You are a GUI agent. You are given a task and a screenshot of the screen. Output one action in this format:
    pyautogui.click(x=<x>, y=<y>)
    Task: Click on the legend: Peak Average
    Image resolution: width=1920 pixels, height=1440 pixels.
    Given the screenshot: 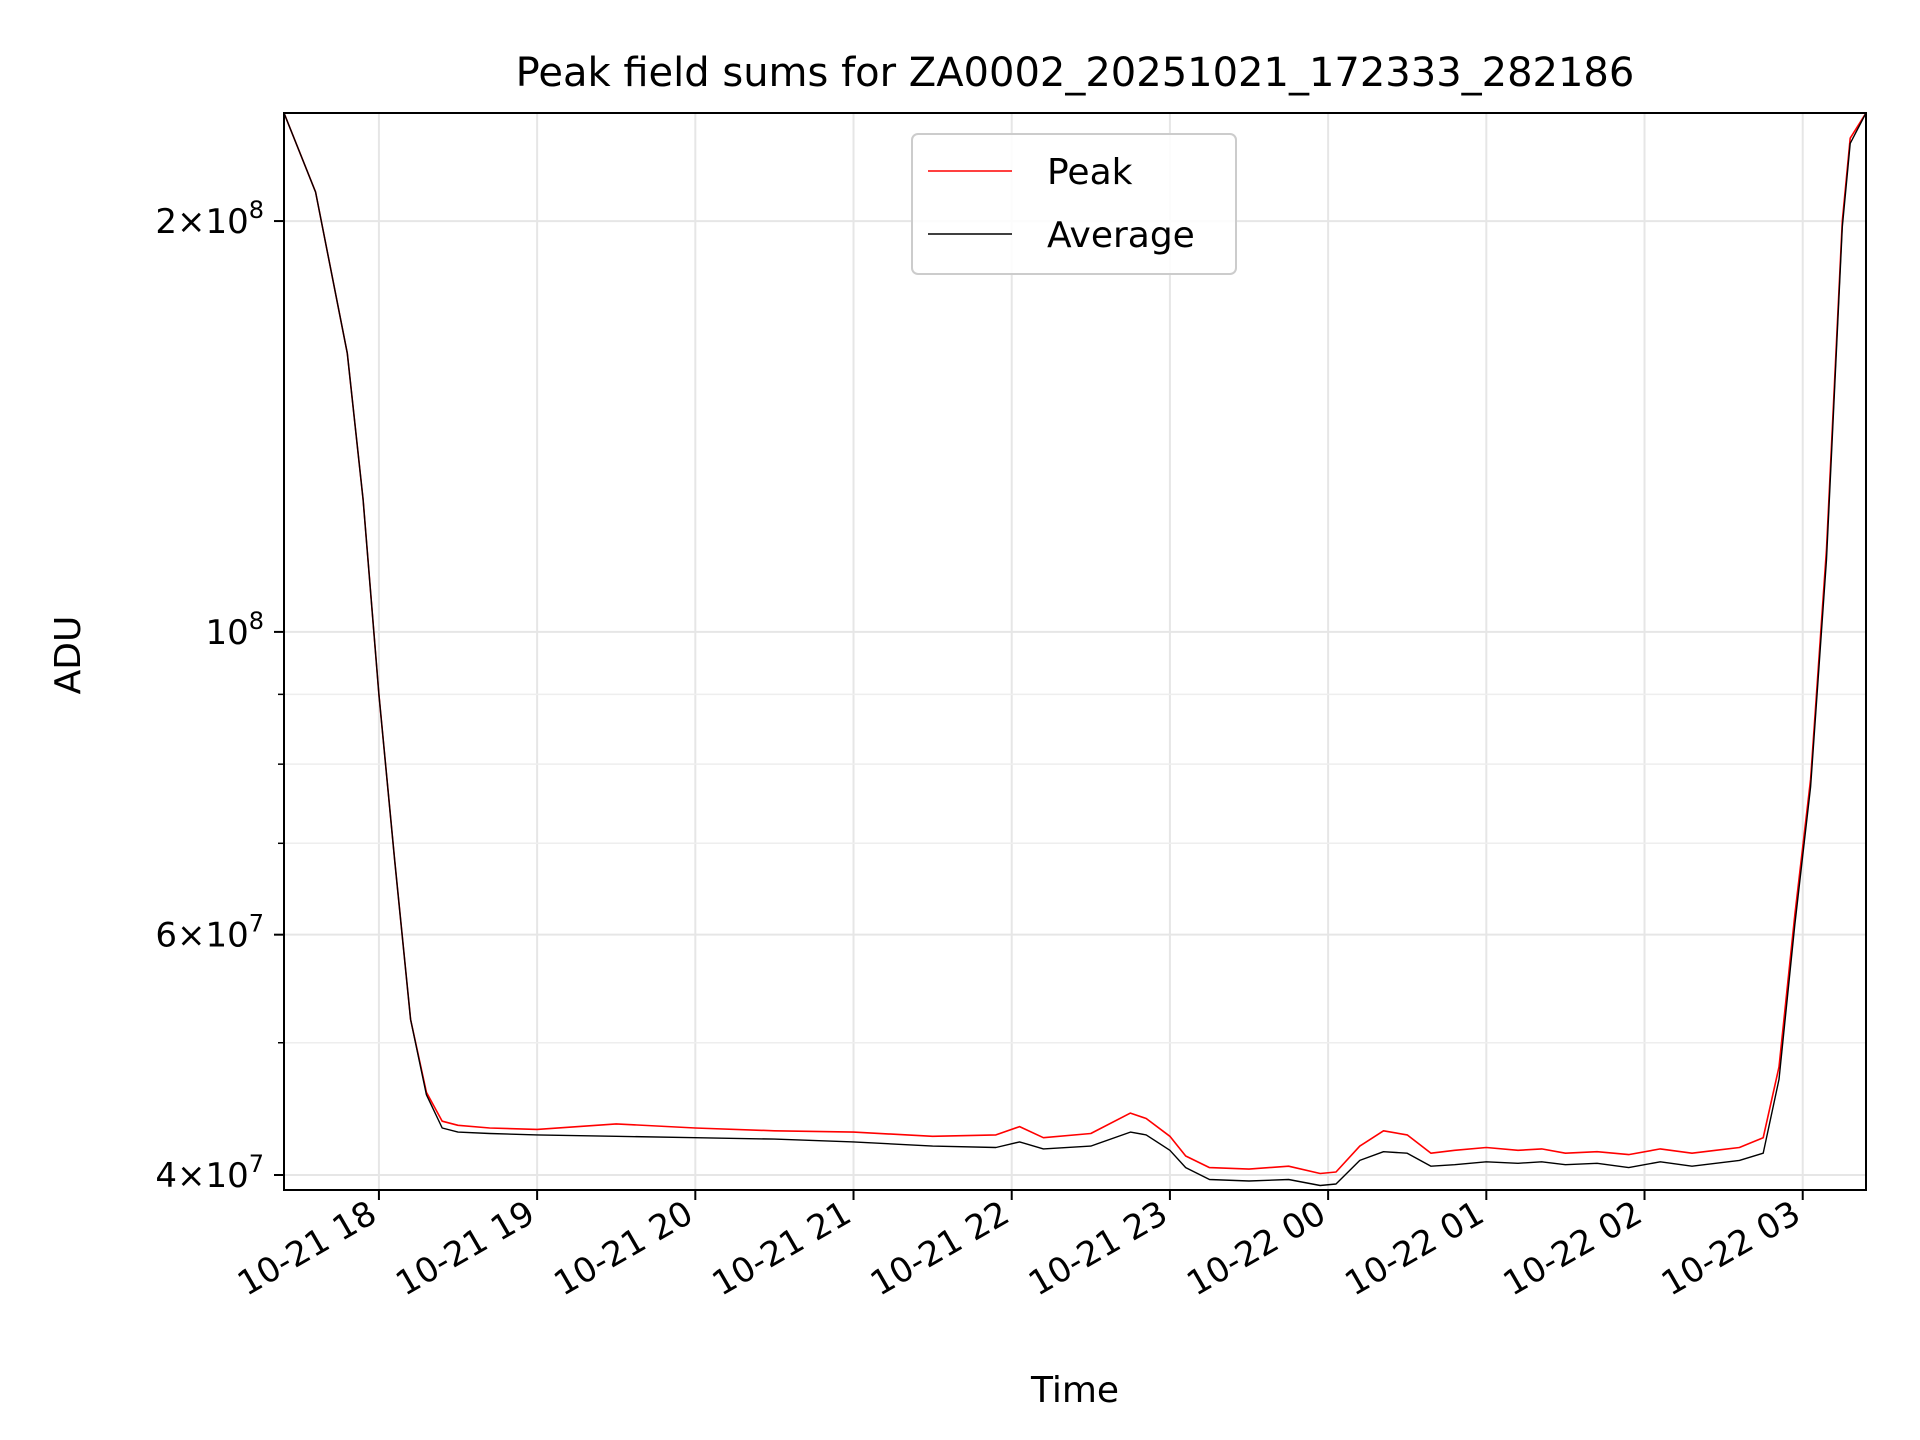 What is the action you would take?
    pyautogui.click(x=1074, y=204)
    